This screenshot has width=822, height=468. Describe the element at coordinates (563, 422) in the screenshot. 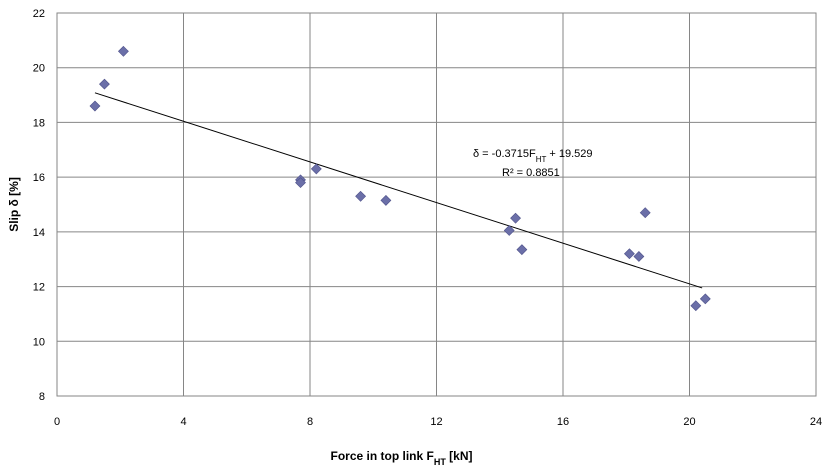

I see `x-tick-label: 16` at that location.